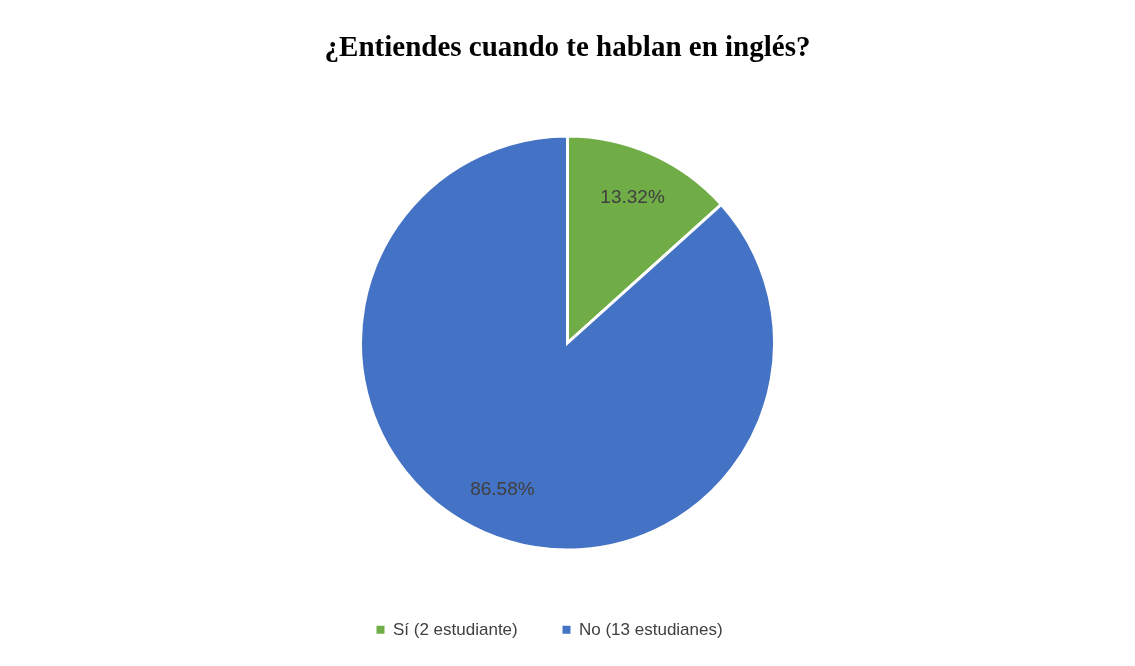 This screenshot has width=1135, height=666. What do you see at coordinates (567, 46) in the screenshot?
I see `chart-title: ¿Entiendes cuando te hablan en inglés?` at bounding box center [567, 46].